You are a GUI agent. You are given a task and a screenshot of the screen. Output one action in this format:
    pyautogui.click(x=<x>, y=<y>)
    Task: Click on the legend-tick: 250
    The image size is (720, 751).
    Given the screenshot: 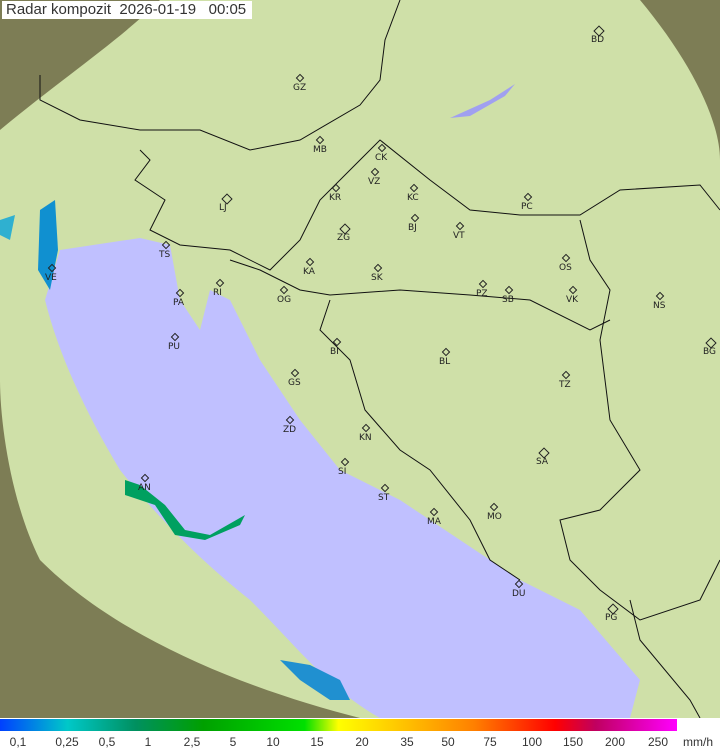 What is the action you would take?
    pyautogui.click(x=658, y=742)
    